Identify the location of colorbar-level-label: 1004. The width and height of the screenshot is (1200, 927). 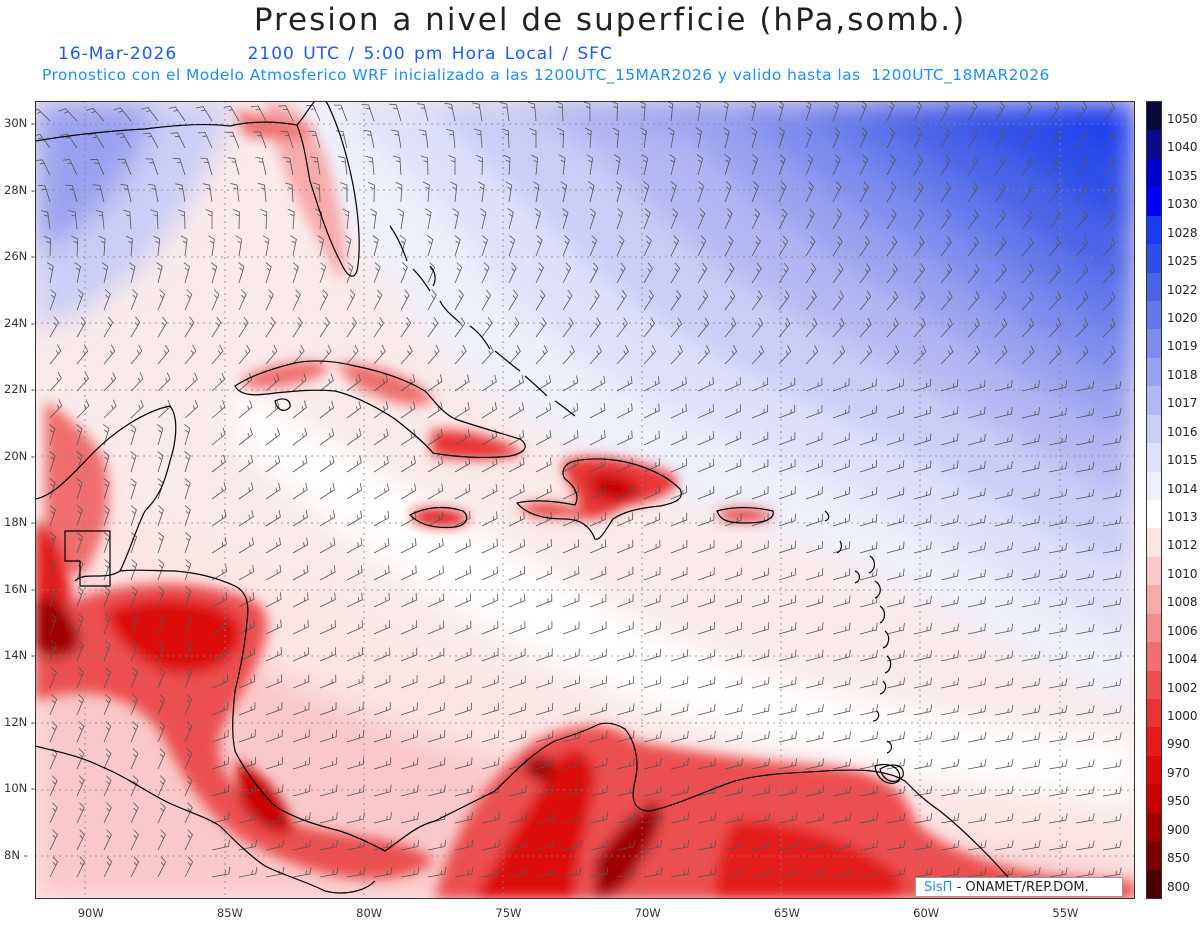
(1182, 659).